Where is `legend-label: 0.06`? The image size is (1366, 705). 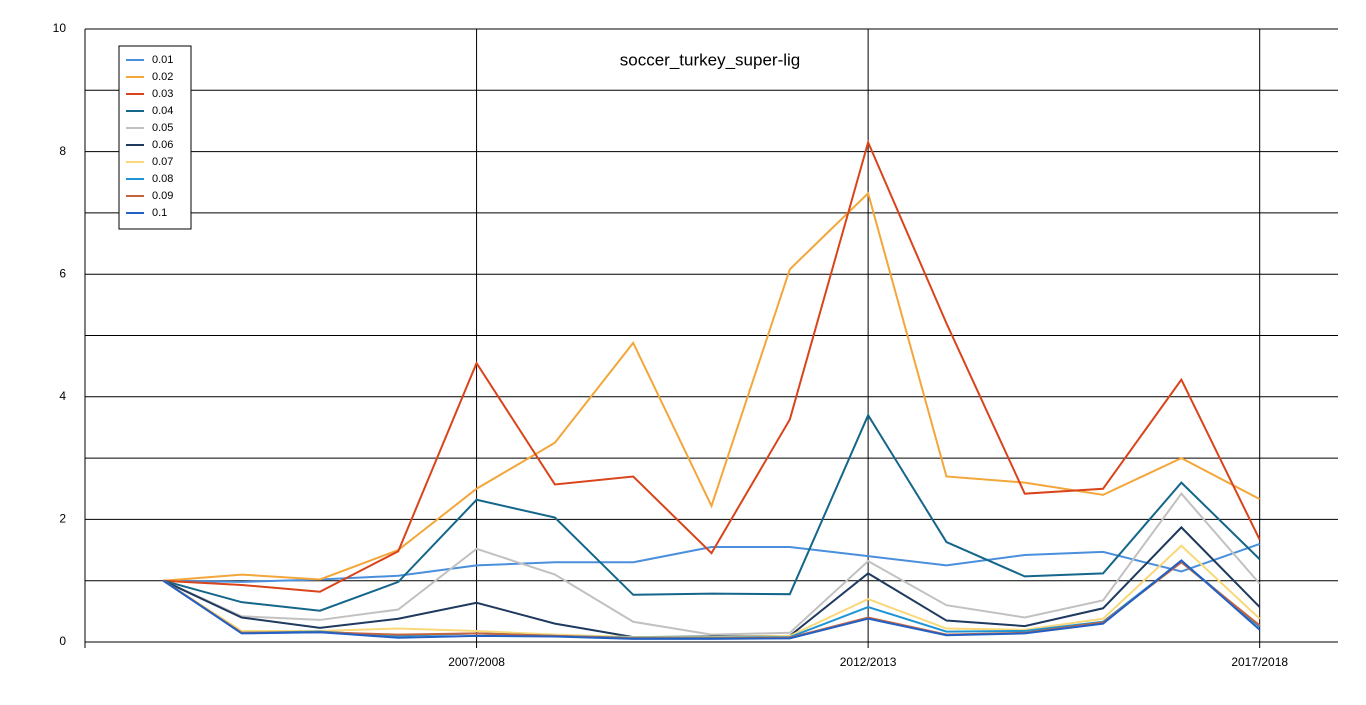
legend-label: 0.06 is located at coordinates (162, 145).